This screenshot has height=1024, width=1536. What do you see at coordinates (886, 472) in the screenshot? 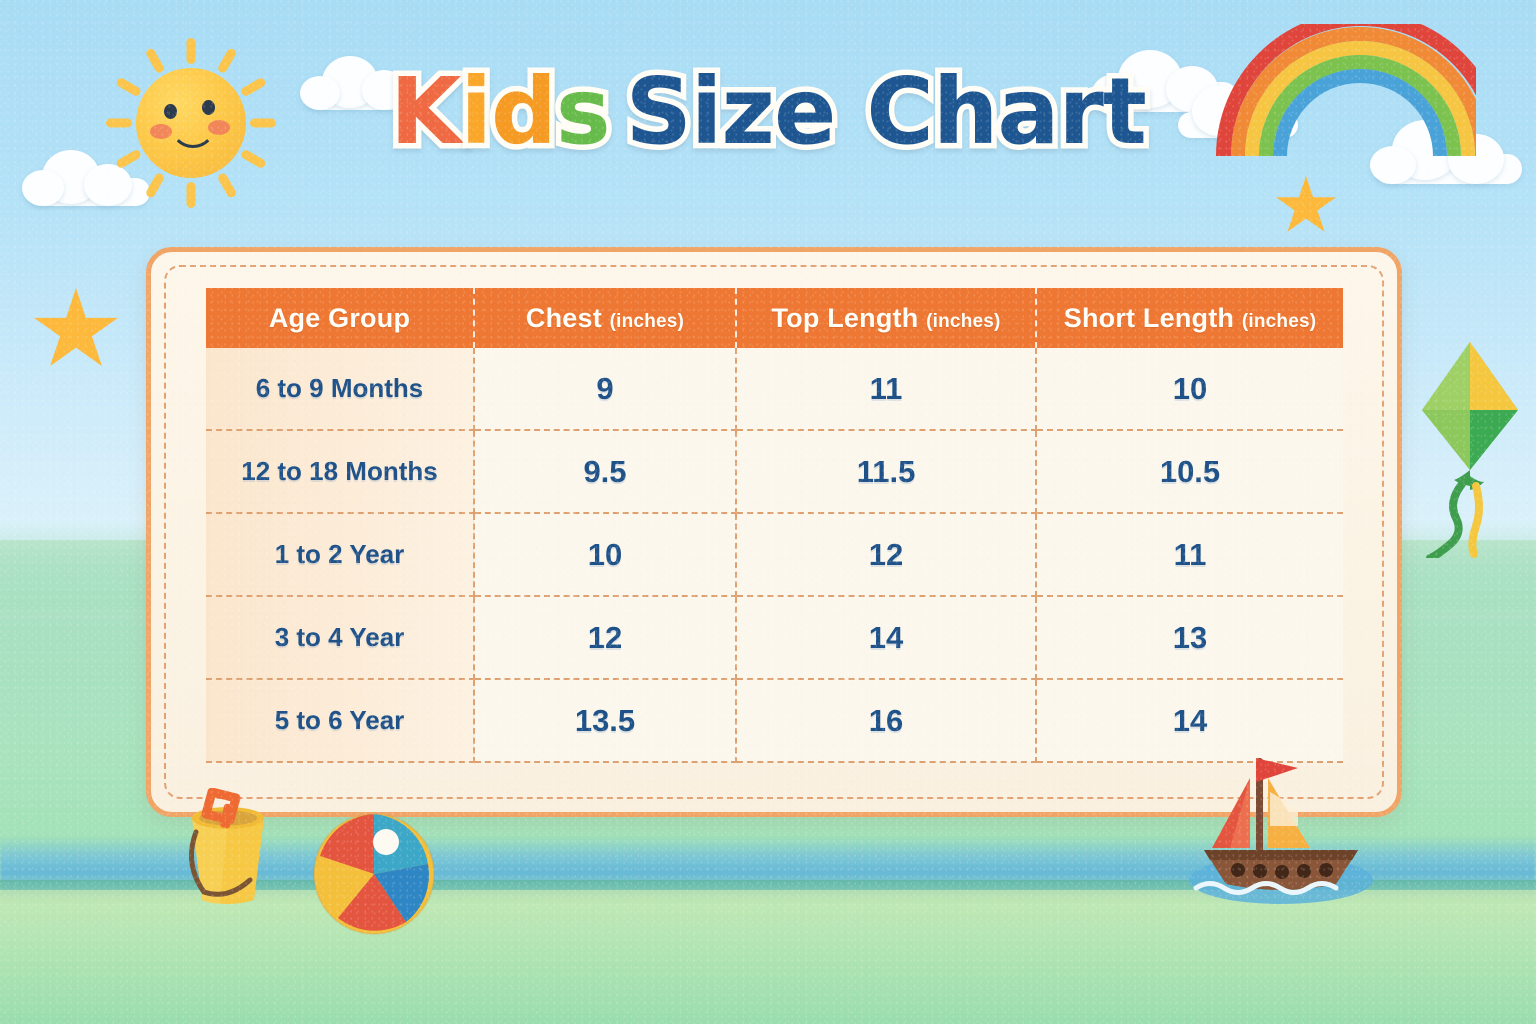
I see `cell-top-length: 11.5` at bounding box center [886, 472].